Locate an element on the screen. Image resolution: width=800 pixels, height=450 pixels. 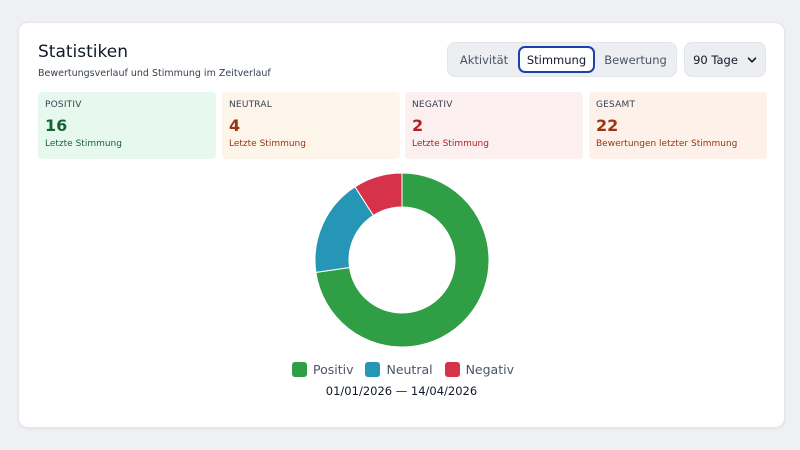
period-select-value: 90 Tage is located at coordinates (715, 59).